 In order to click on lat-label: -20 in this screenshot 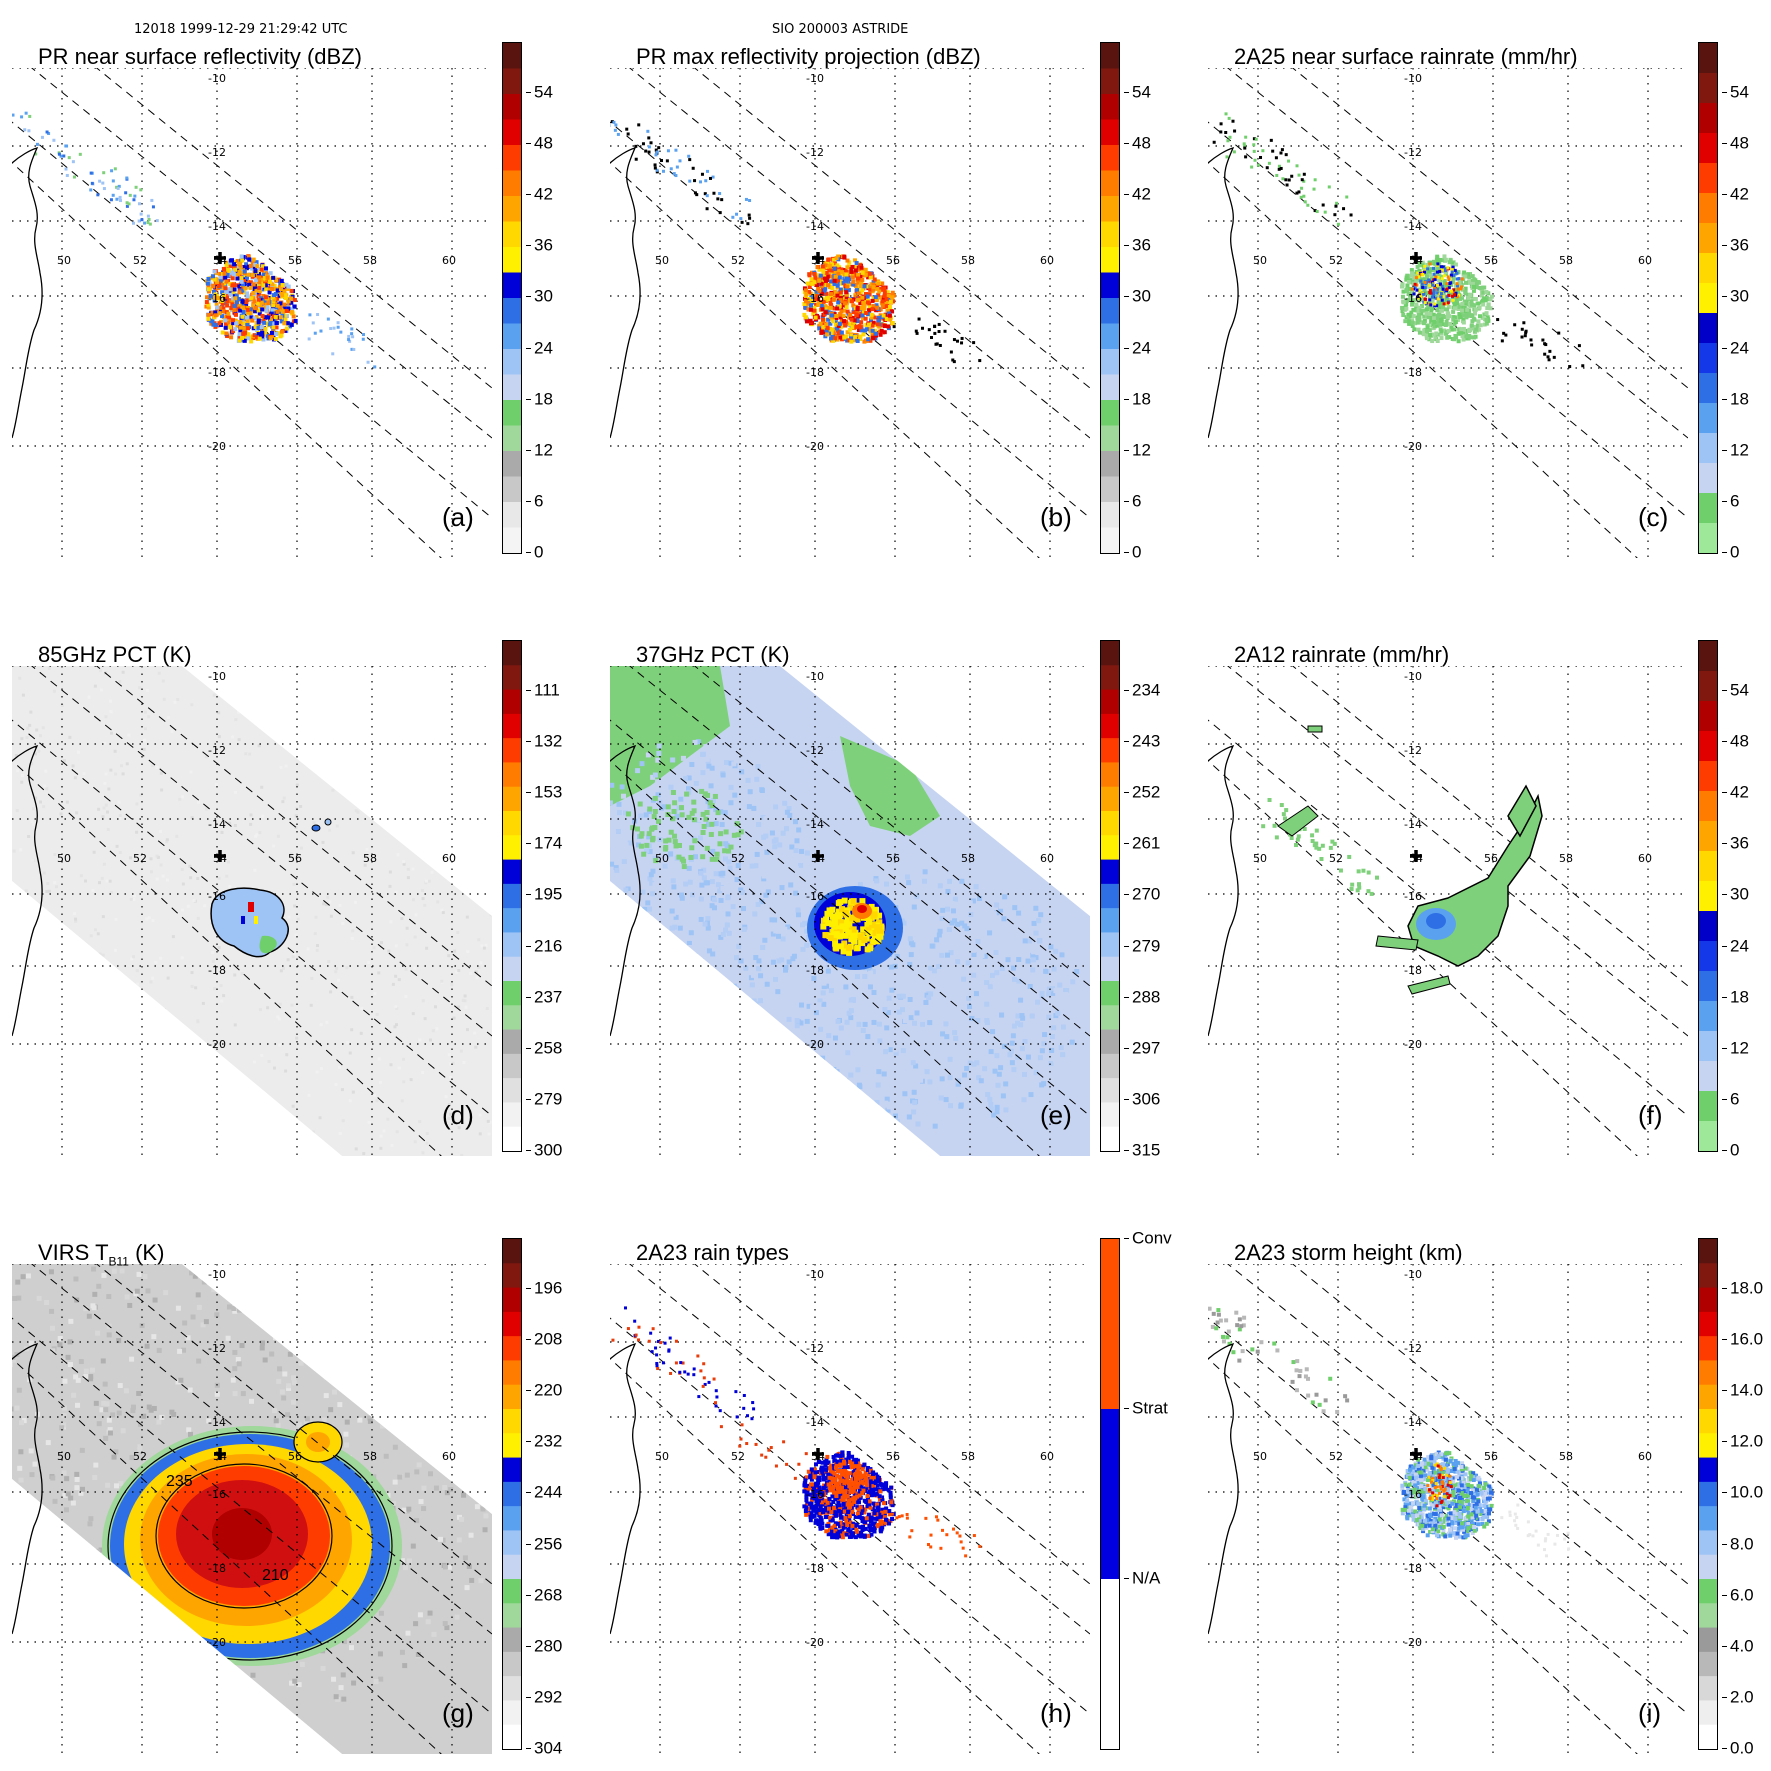, I will do `click(1413, 1044)`.